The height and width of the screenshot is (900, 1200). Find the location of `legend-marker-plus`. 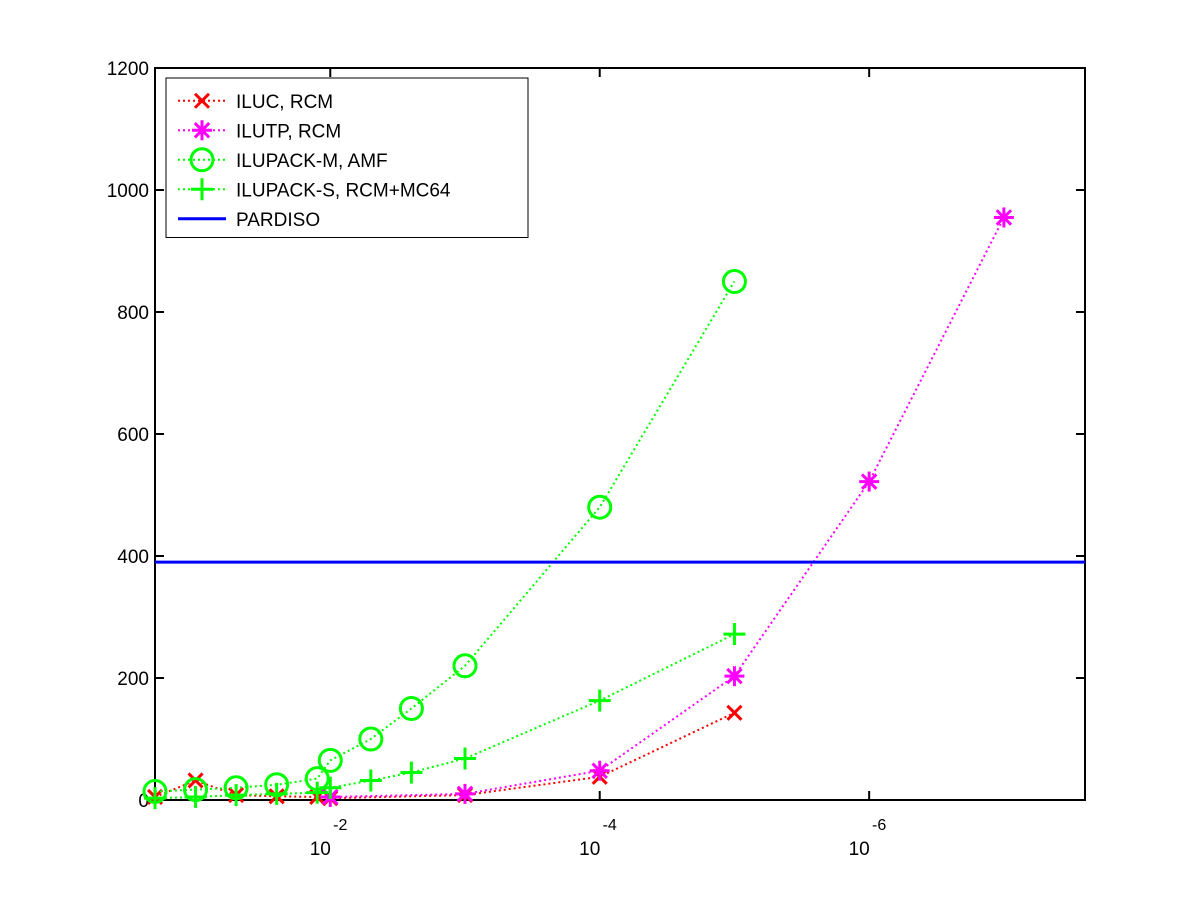

legend-marker-plus is located at coordinates (202, 189).